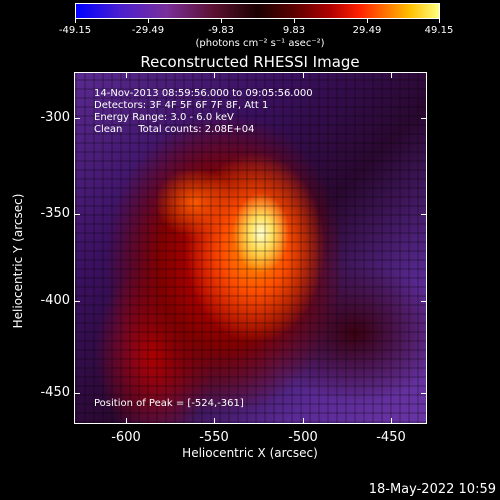  What do you see at coordinates (174, 129) in the screenshot?
I see `clean-counts-text: Clean Total counts: 2.08E+04` at bounding box center [174, 129].